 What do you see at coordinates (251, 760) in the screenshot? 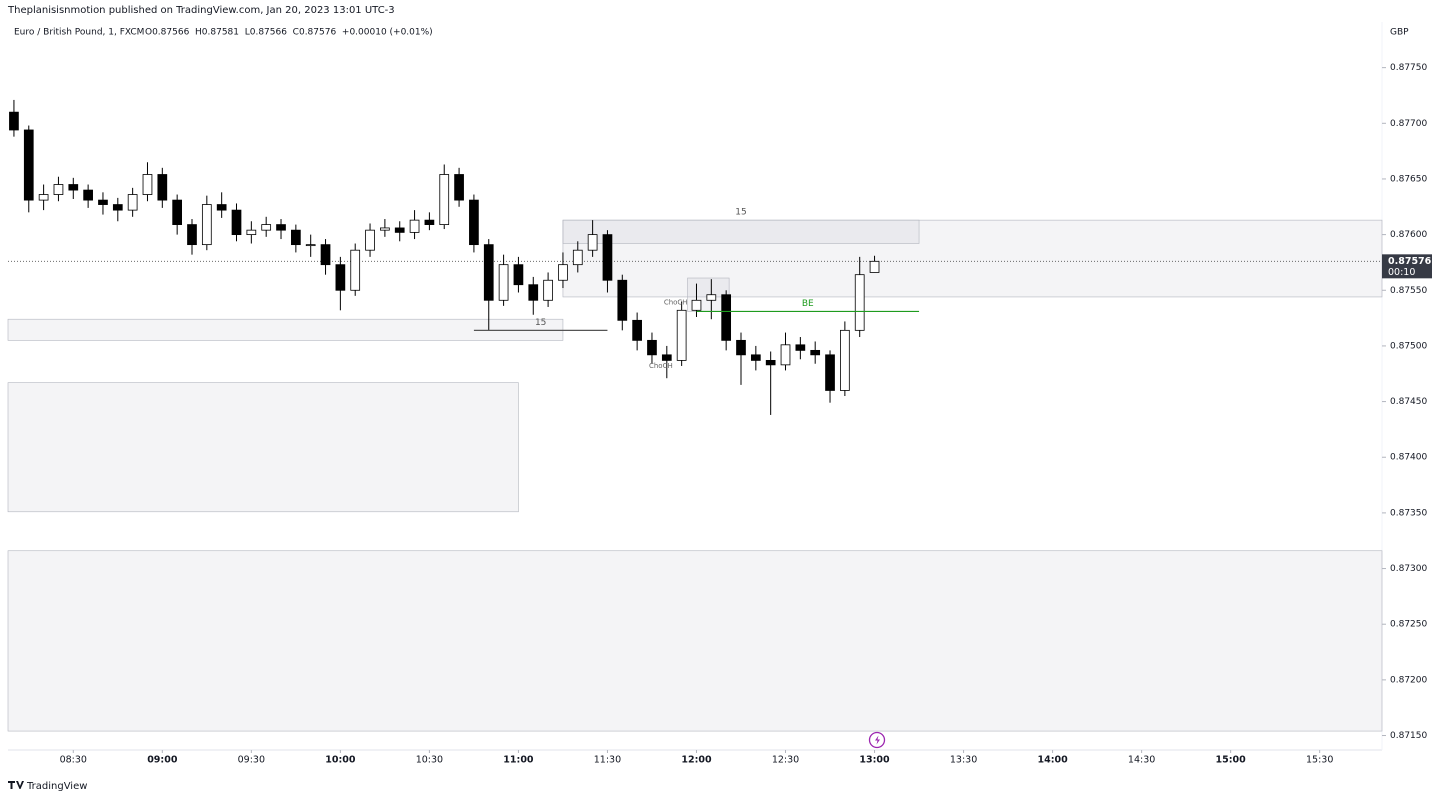
I see `x-tick-label: 09:30` at bounding box center [251, 760].